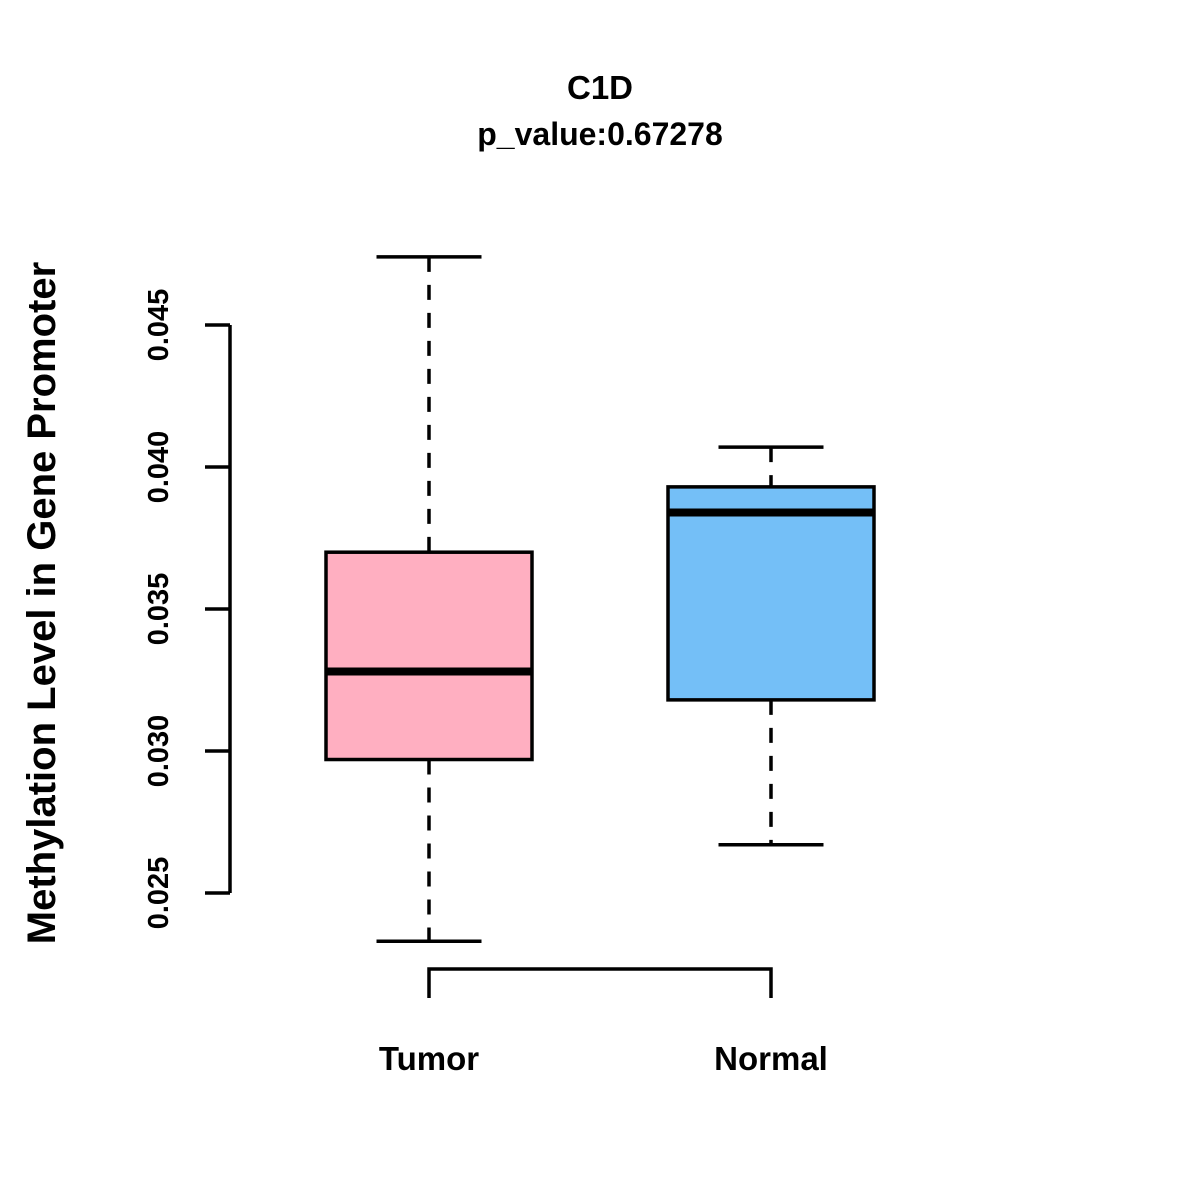 This screenshot has height=1200, width=1200. I want to click on x-axis-bracket, so click(600, 982).